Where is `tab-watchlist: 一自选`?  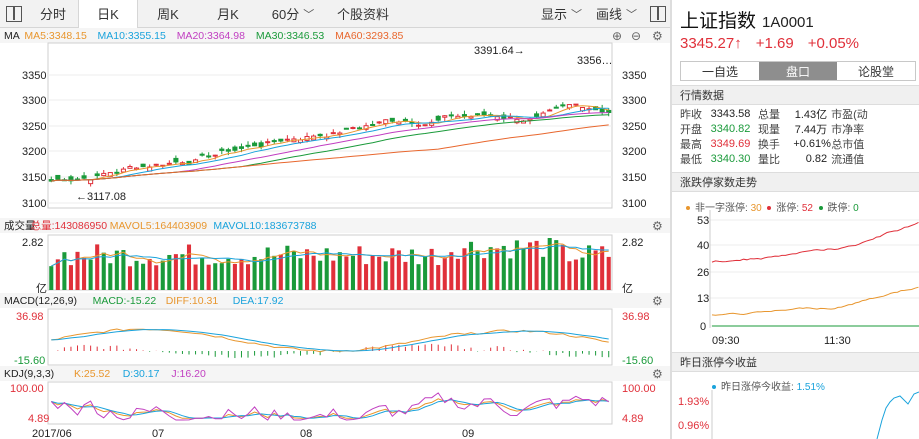
tab-watchlist: 一自选 is located at coordinates (719, 71).